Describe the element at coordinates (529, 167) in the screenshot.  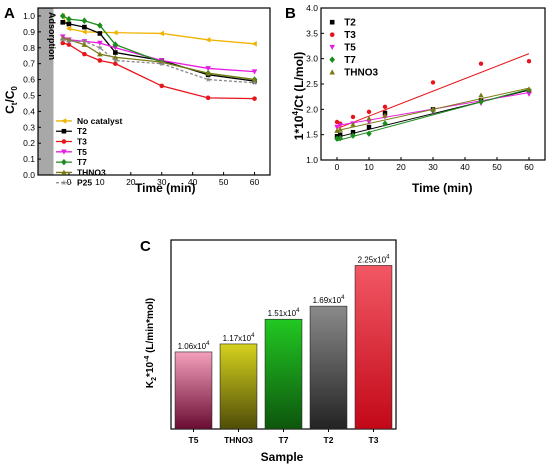
I see `panel-b-x-tick-label: 60` at that location.